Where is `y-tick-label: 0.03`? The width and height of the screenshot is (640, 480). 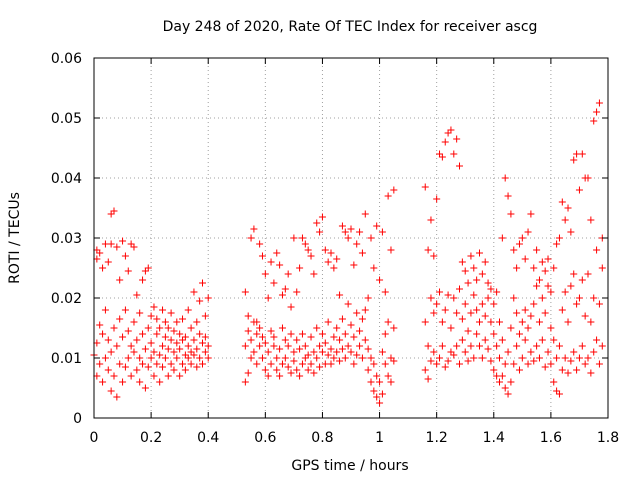 y-tick-label: 0.03 is located at coordinates (66, 239).